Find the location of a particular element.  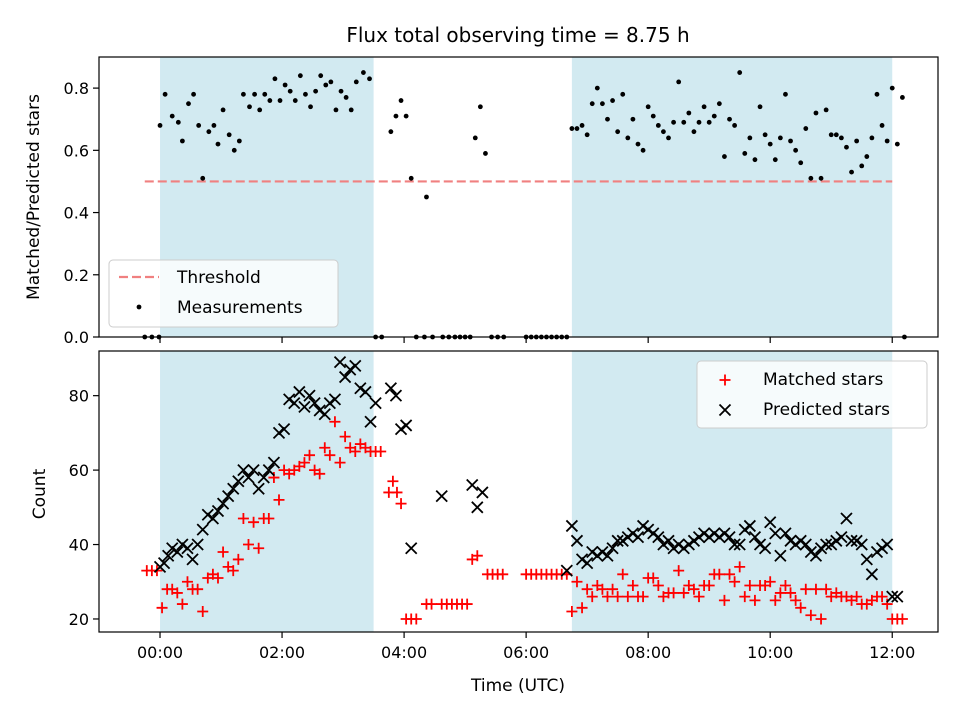

legend-predicted-swatch is located at coordinates (725, 410).